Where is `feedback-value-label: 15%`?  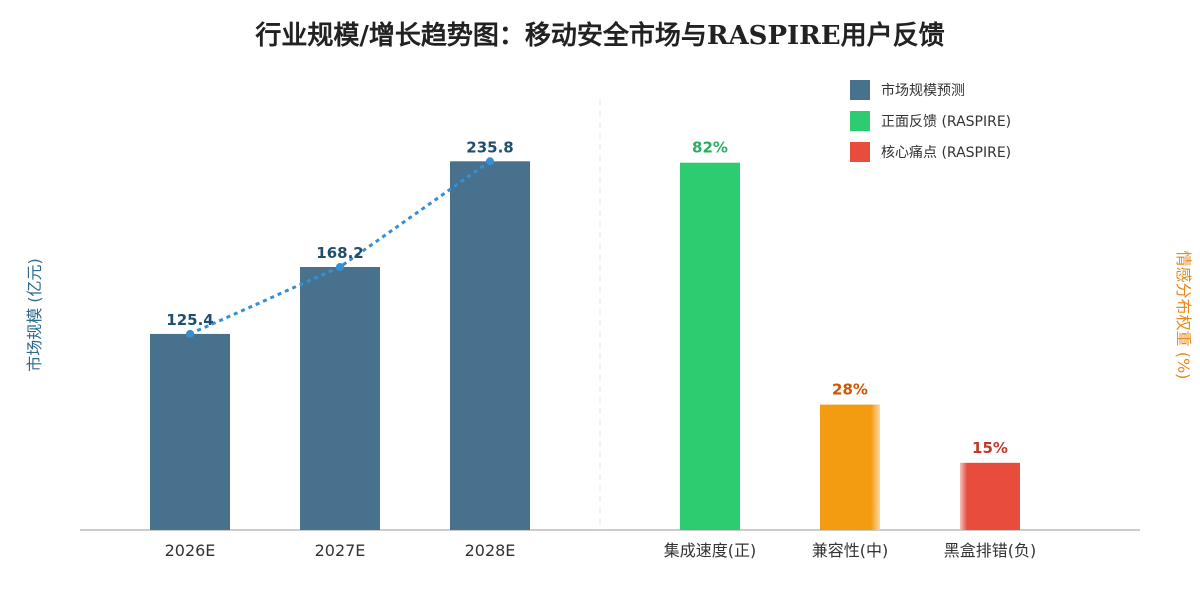 feedback-value-label: 15% is located at coordinates (990, 448).